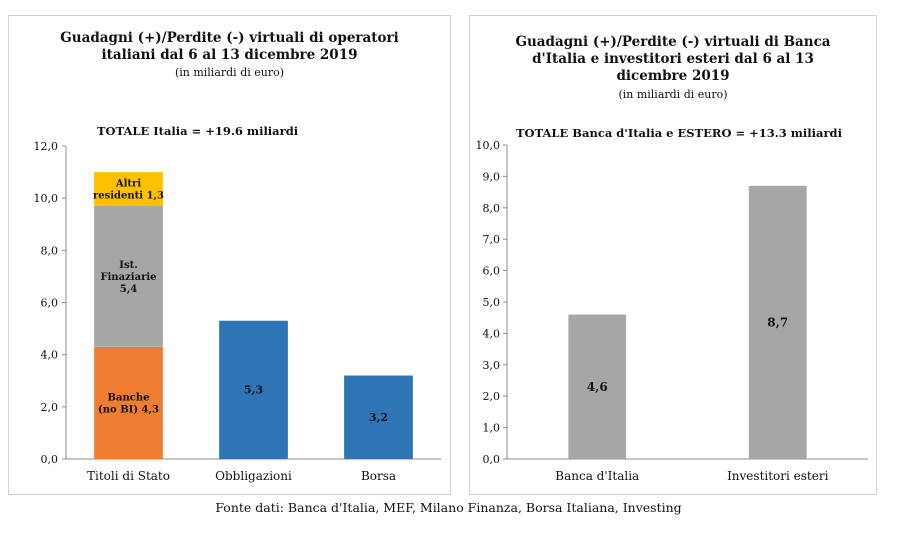  Describe the element at coordinates (46, 146) in the screenshot. I see `y-tick-label: 12,0` at that location.